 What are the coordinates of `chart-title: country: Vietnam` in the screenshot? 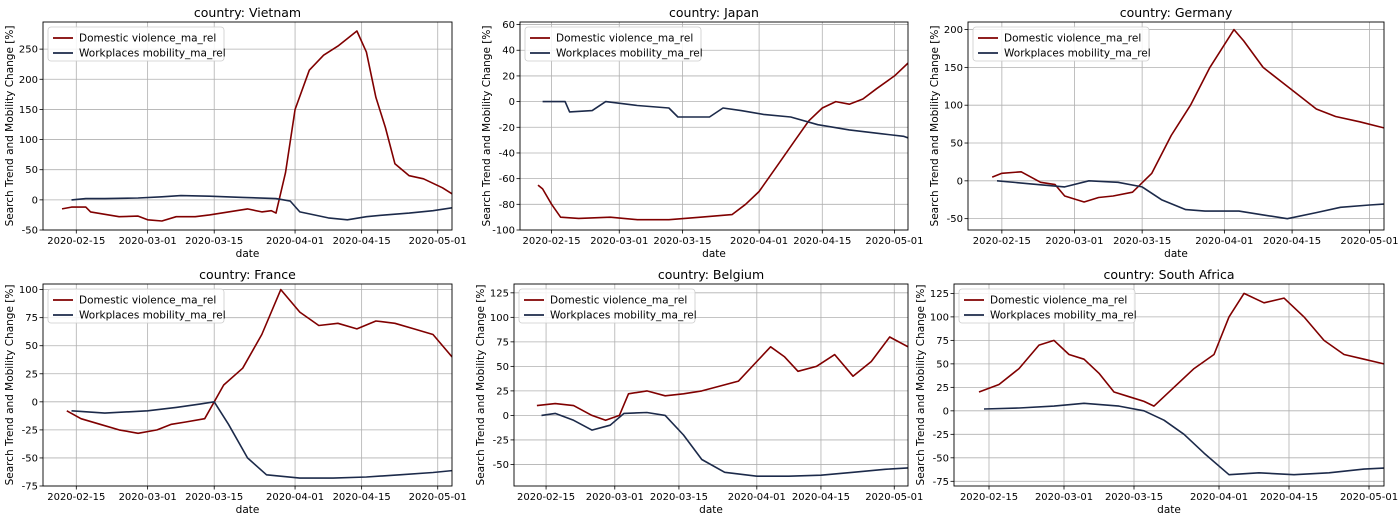 It's located at (247, 12).